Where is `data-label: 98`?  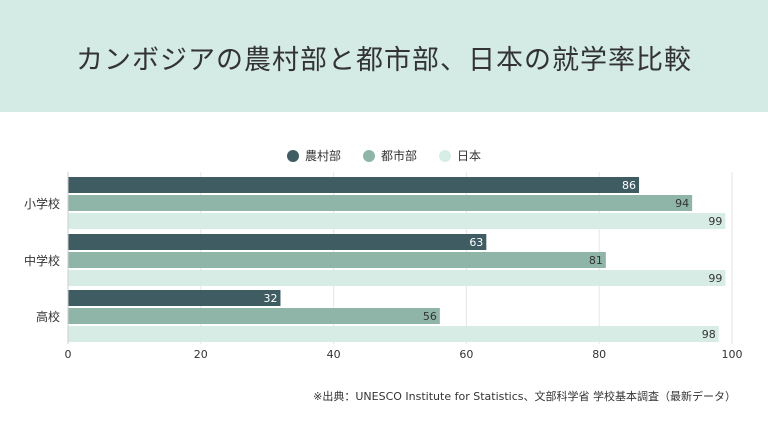
data-label: 98 is located at coordinates (709, 334).